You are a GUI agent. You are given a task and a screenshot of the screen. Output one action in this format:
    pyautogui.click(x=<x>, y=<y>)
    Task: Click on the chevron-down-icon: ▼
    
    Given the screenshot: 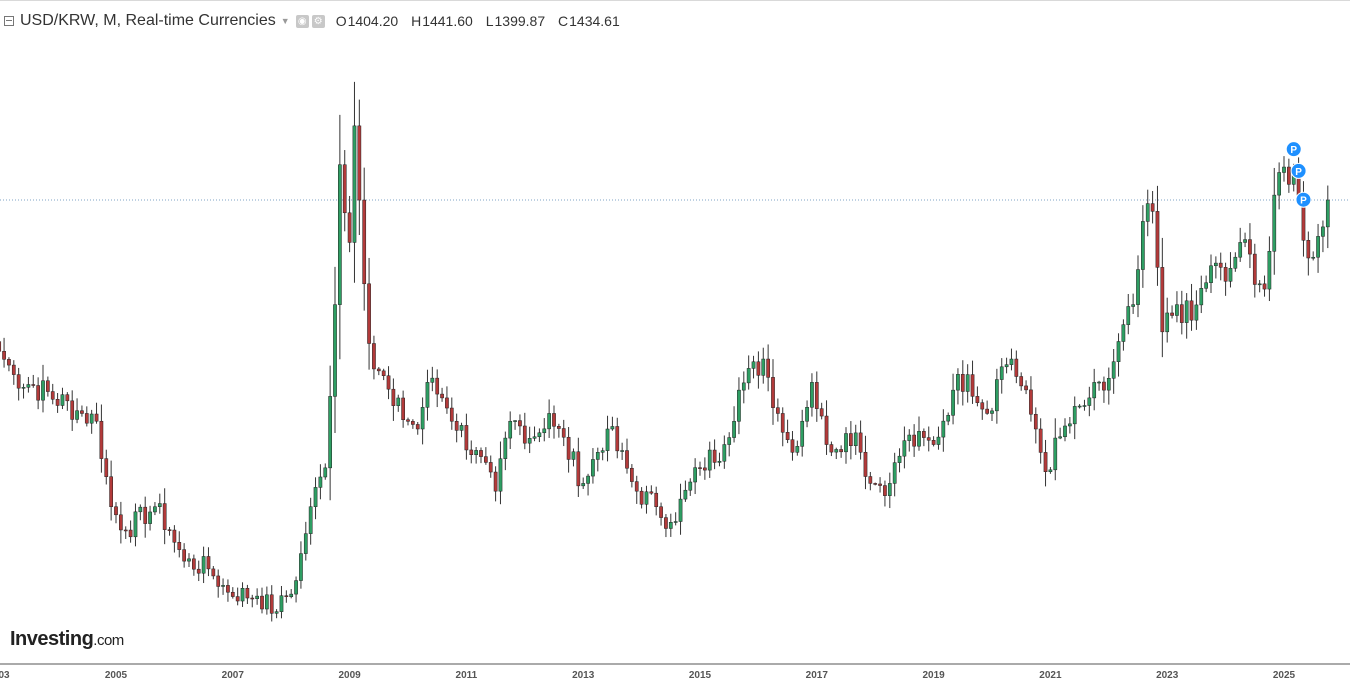 What is the action you would take?
    pyautogui.click(x=285, y=21)
    